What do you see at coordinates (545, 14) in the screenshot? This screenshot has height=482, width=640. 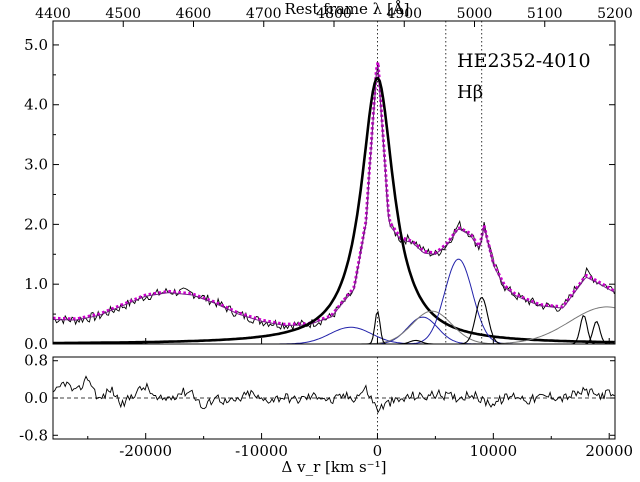 I see `top-tick-label: 5100` at bounding box center [545, 14].